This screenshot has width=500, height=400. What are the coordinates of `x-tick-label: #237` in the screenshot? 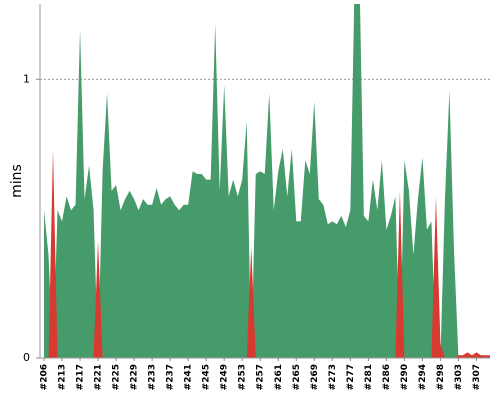 It's located at (171, 377).